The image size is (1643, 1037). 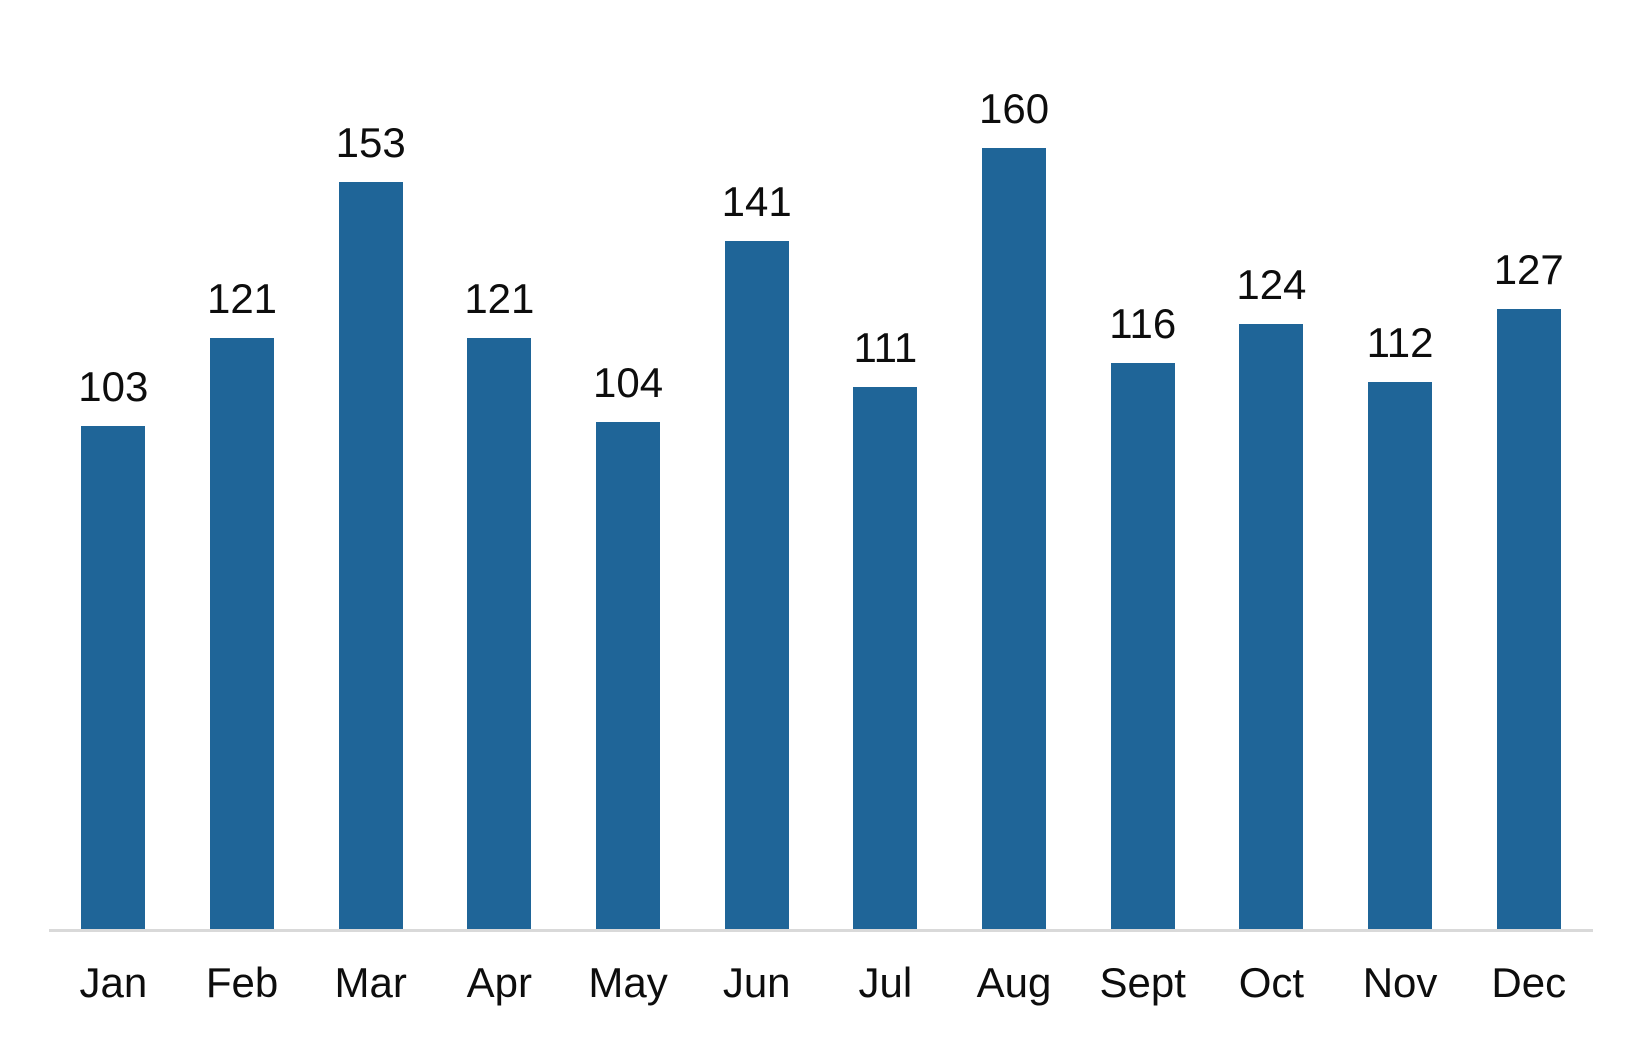 What do you see at coordinates (1400, 982) in the screenshot?
I see `x-tick-label: Nov` at bounding box center [1400, 982].